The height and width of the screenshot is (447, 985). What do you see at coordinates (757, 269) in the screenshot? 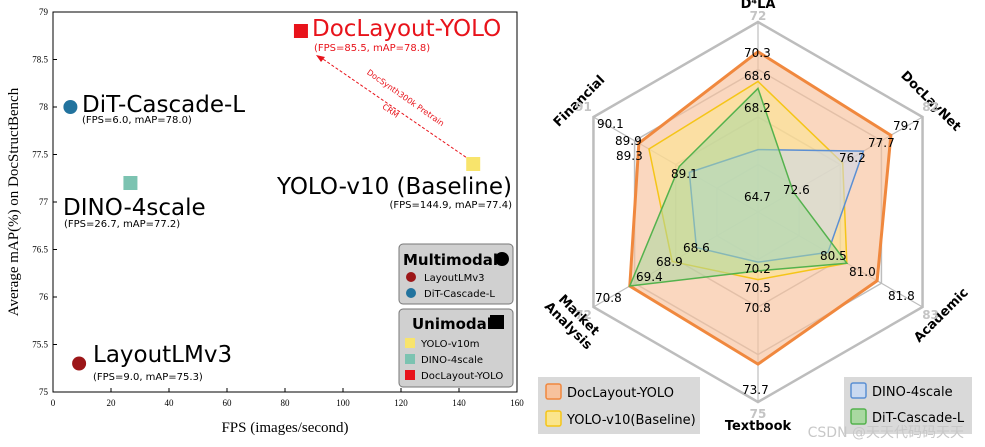
I see `value-label: 70.2` at bounding box center [757, 269].